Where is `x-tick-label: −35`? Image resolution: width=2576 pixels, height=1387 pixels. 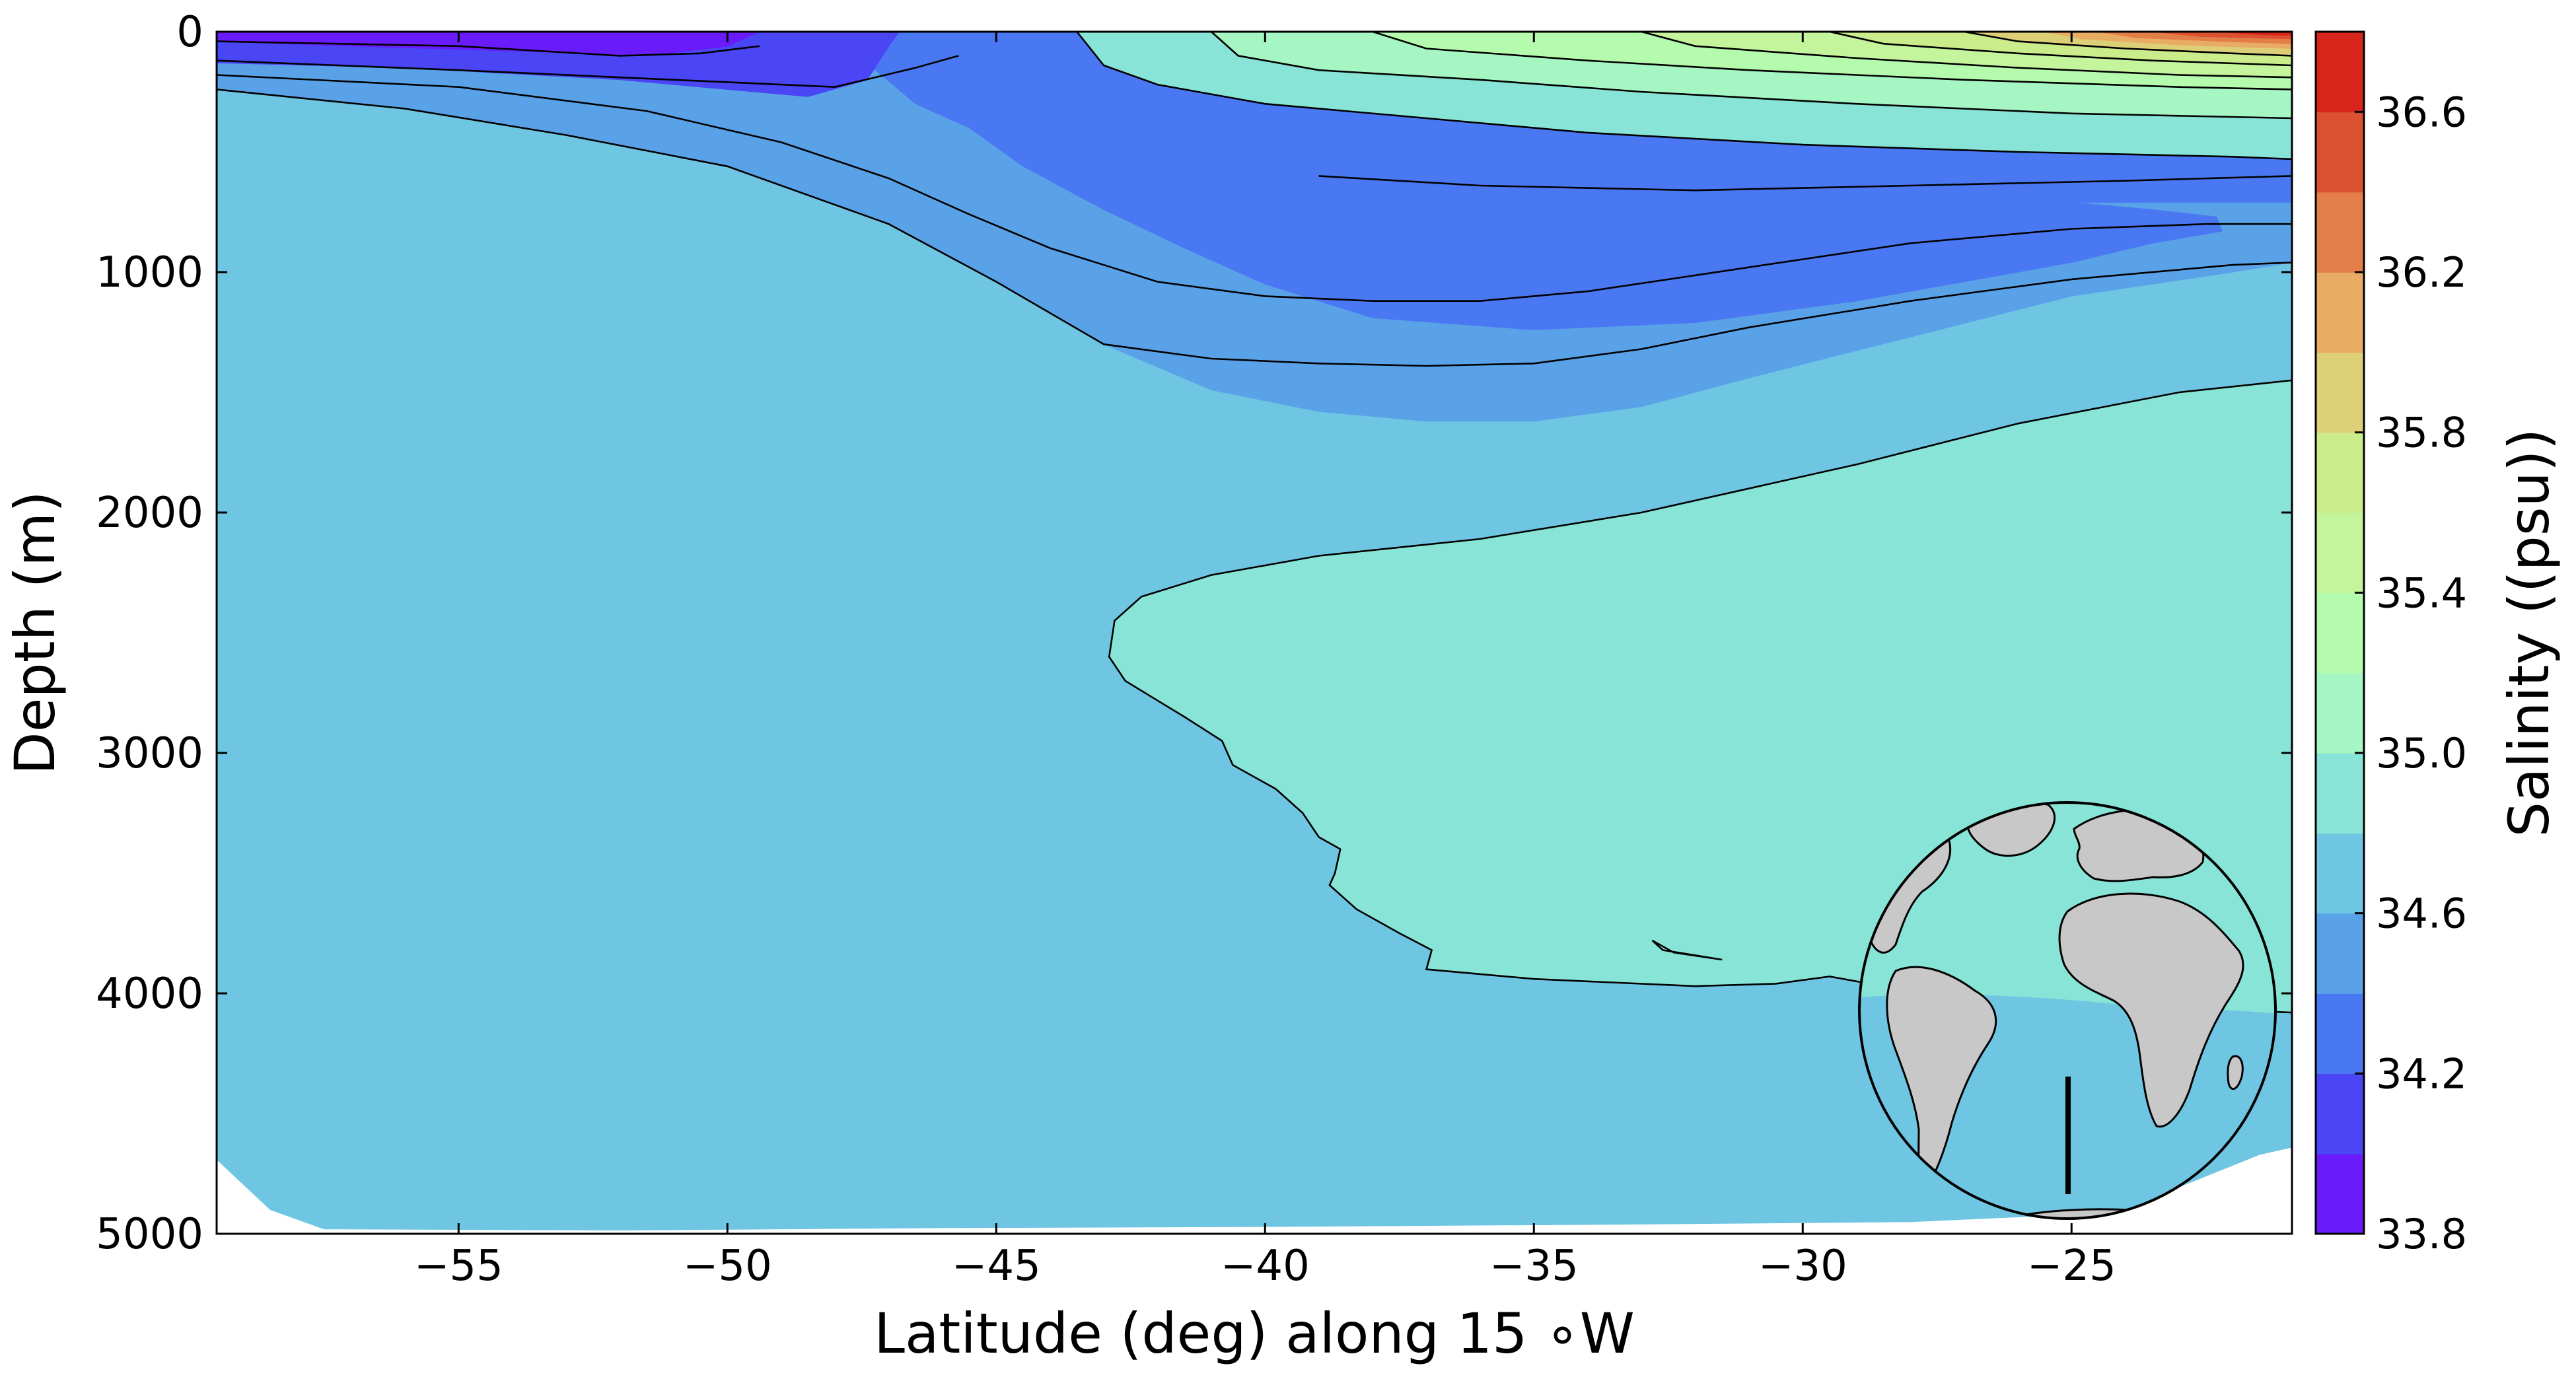 x-tick-label: −35 is located at coordinates (1534, 1266).